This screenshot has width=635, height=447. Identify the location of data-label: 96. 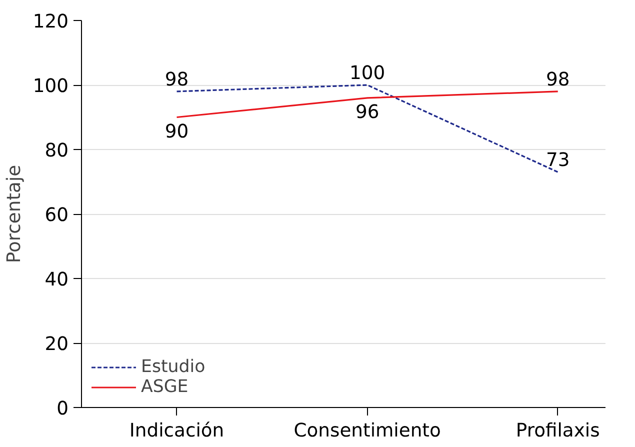
(367, 112).